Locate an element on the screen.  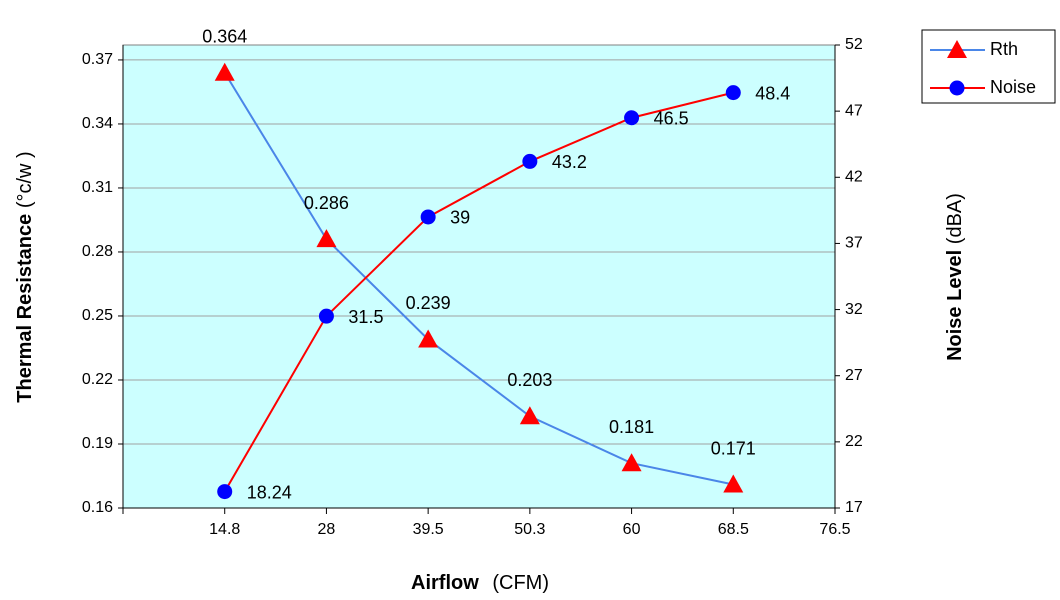
data-label: 39 is located at coordinates (460, 218).